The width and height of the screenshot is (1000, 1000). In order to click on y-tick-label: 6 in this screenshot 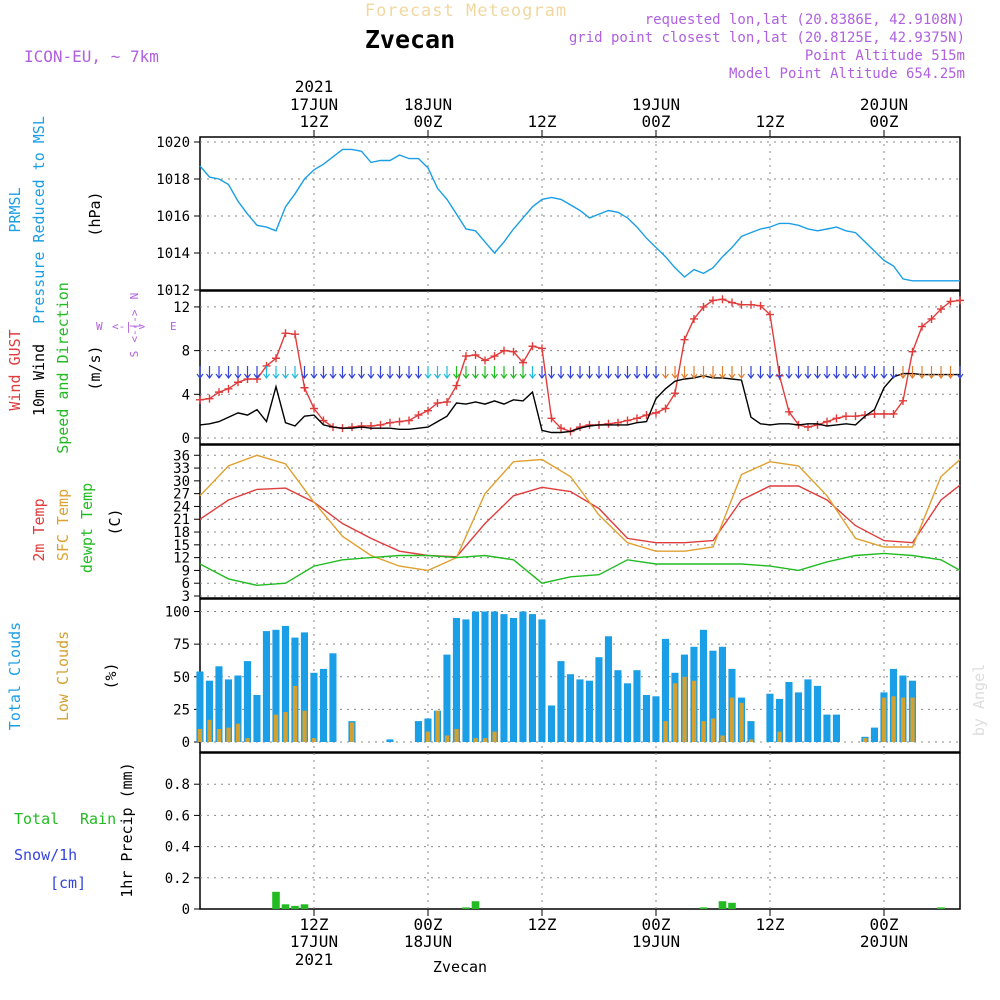, I will do `click(186, 584)`.